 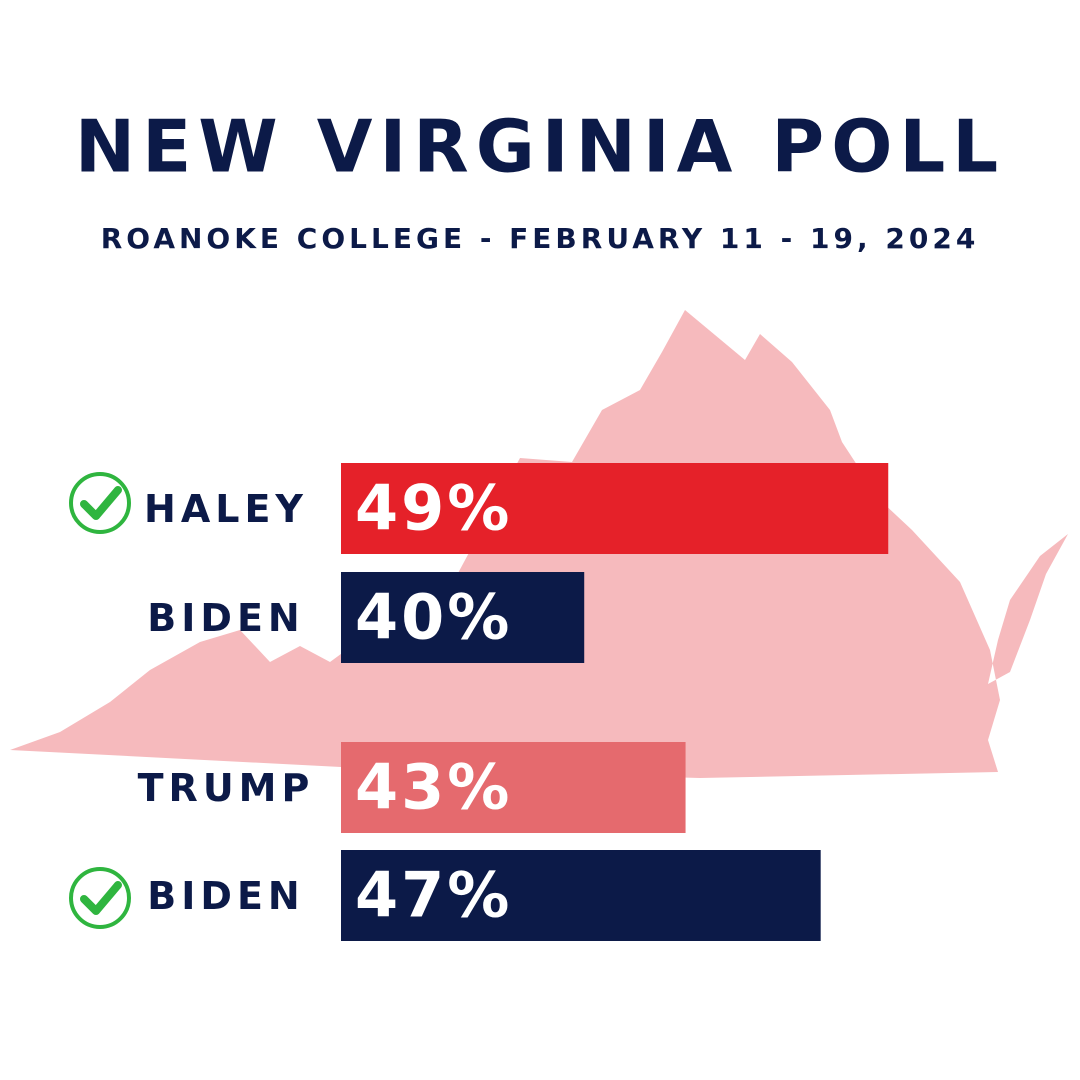 I want to click on subtitle: ROANOKE COLLEGE - FEBRUARY 11 - 19, 2024, so click(x=540, y=238).